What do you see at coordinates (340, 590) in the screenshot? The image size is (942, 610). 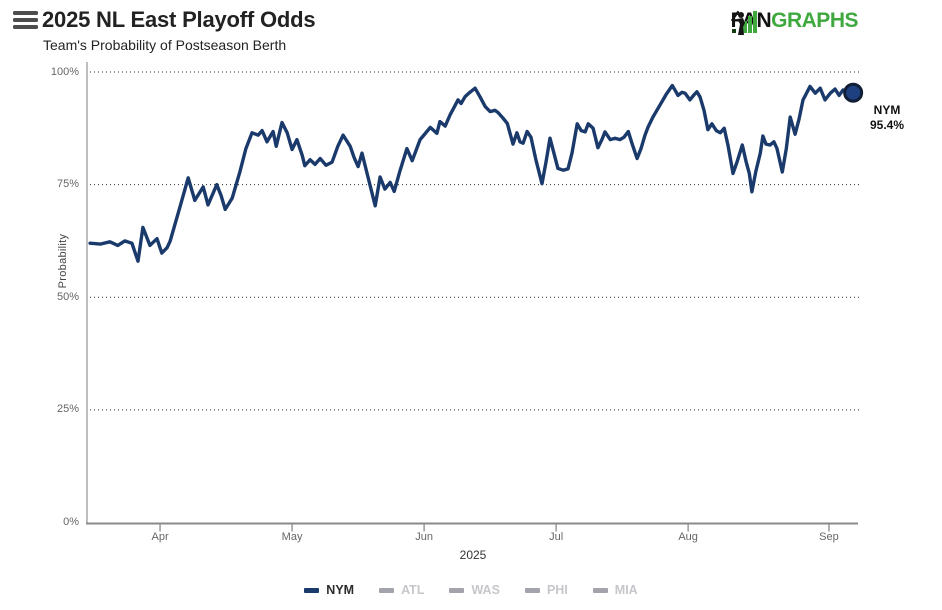 I see `legend-label: NYM` at bounding box center [340, 590].